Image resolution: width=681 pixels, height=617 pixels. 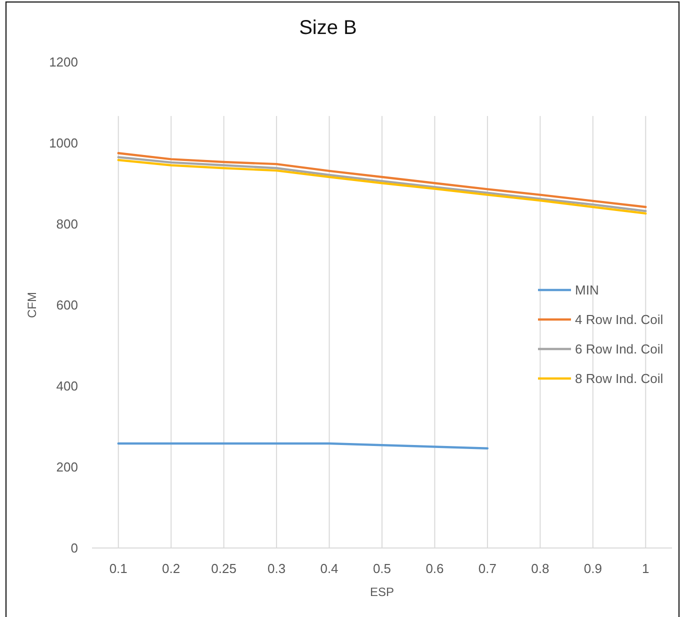 What do you see at coordinates (171, 568) in the screenshot?
I see `x-tick-label: 0.2` at bounding box center [171, 568].